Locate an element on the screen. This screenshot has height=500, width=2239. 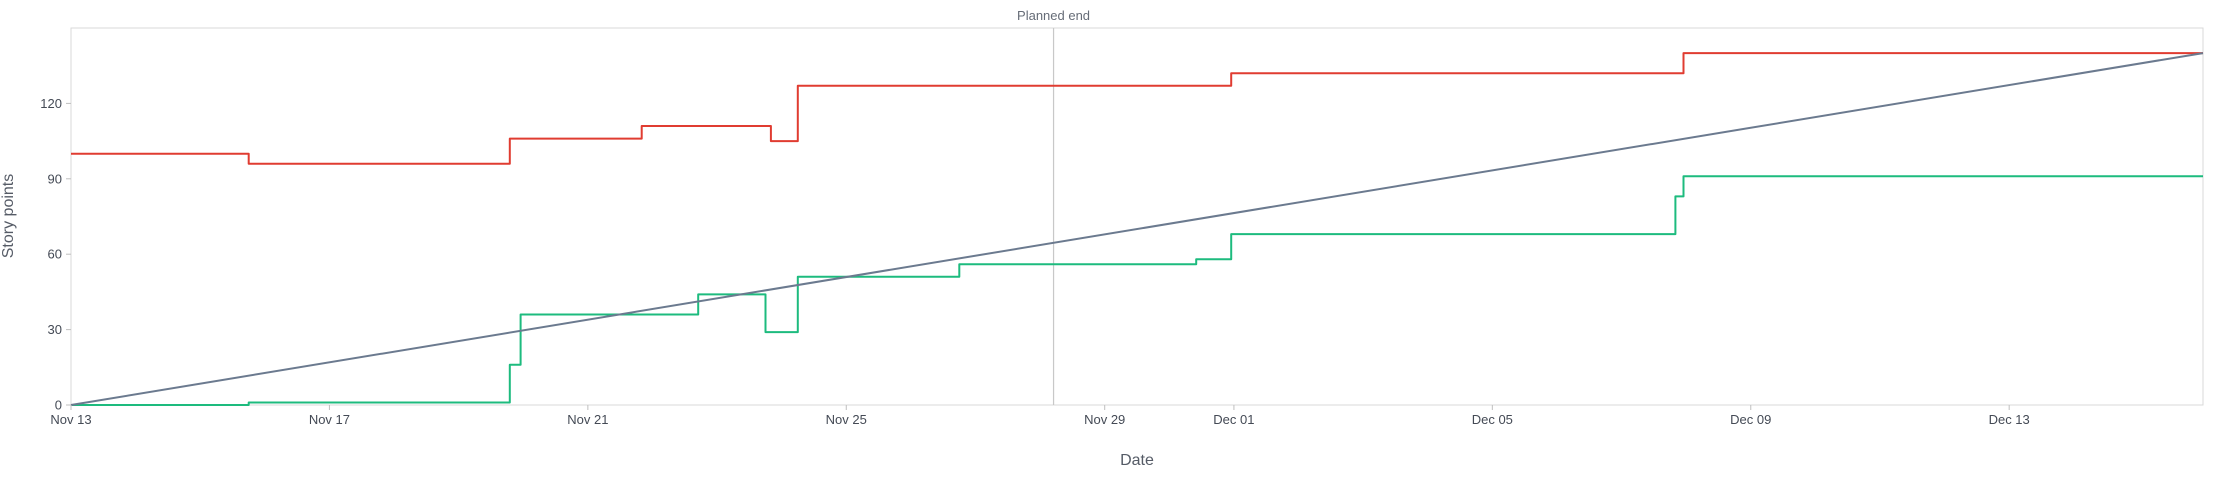
y-tick-label: 120 is located at coordinates (51, 103).